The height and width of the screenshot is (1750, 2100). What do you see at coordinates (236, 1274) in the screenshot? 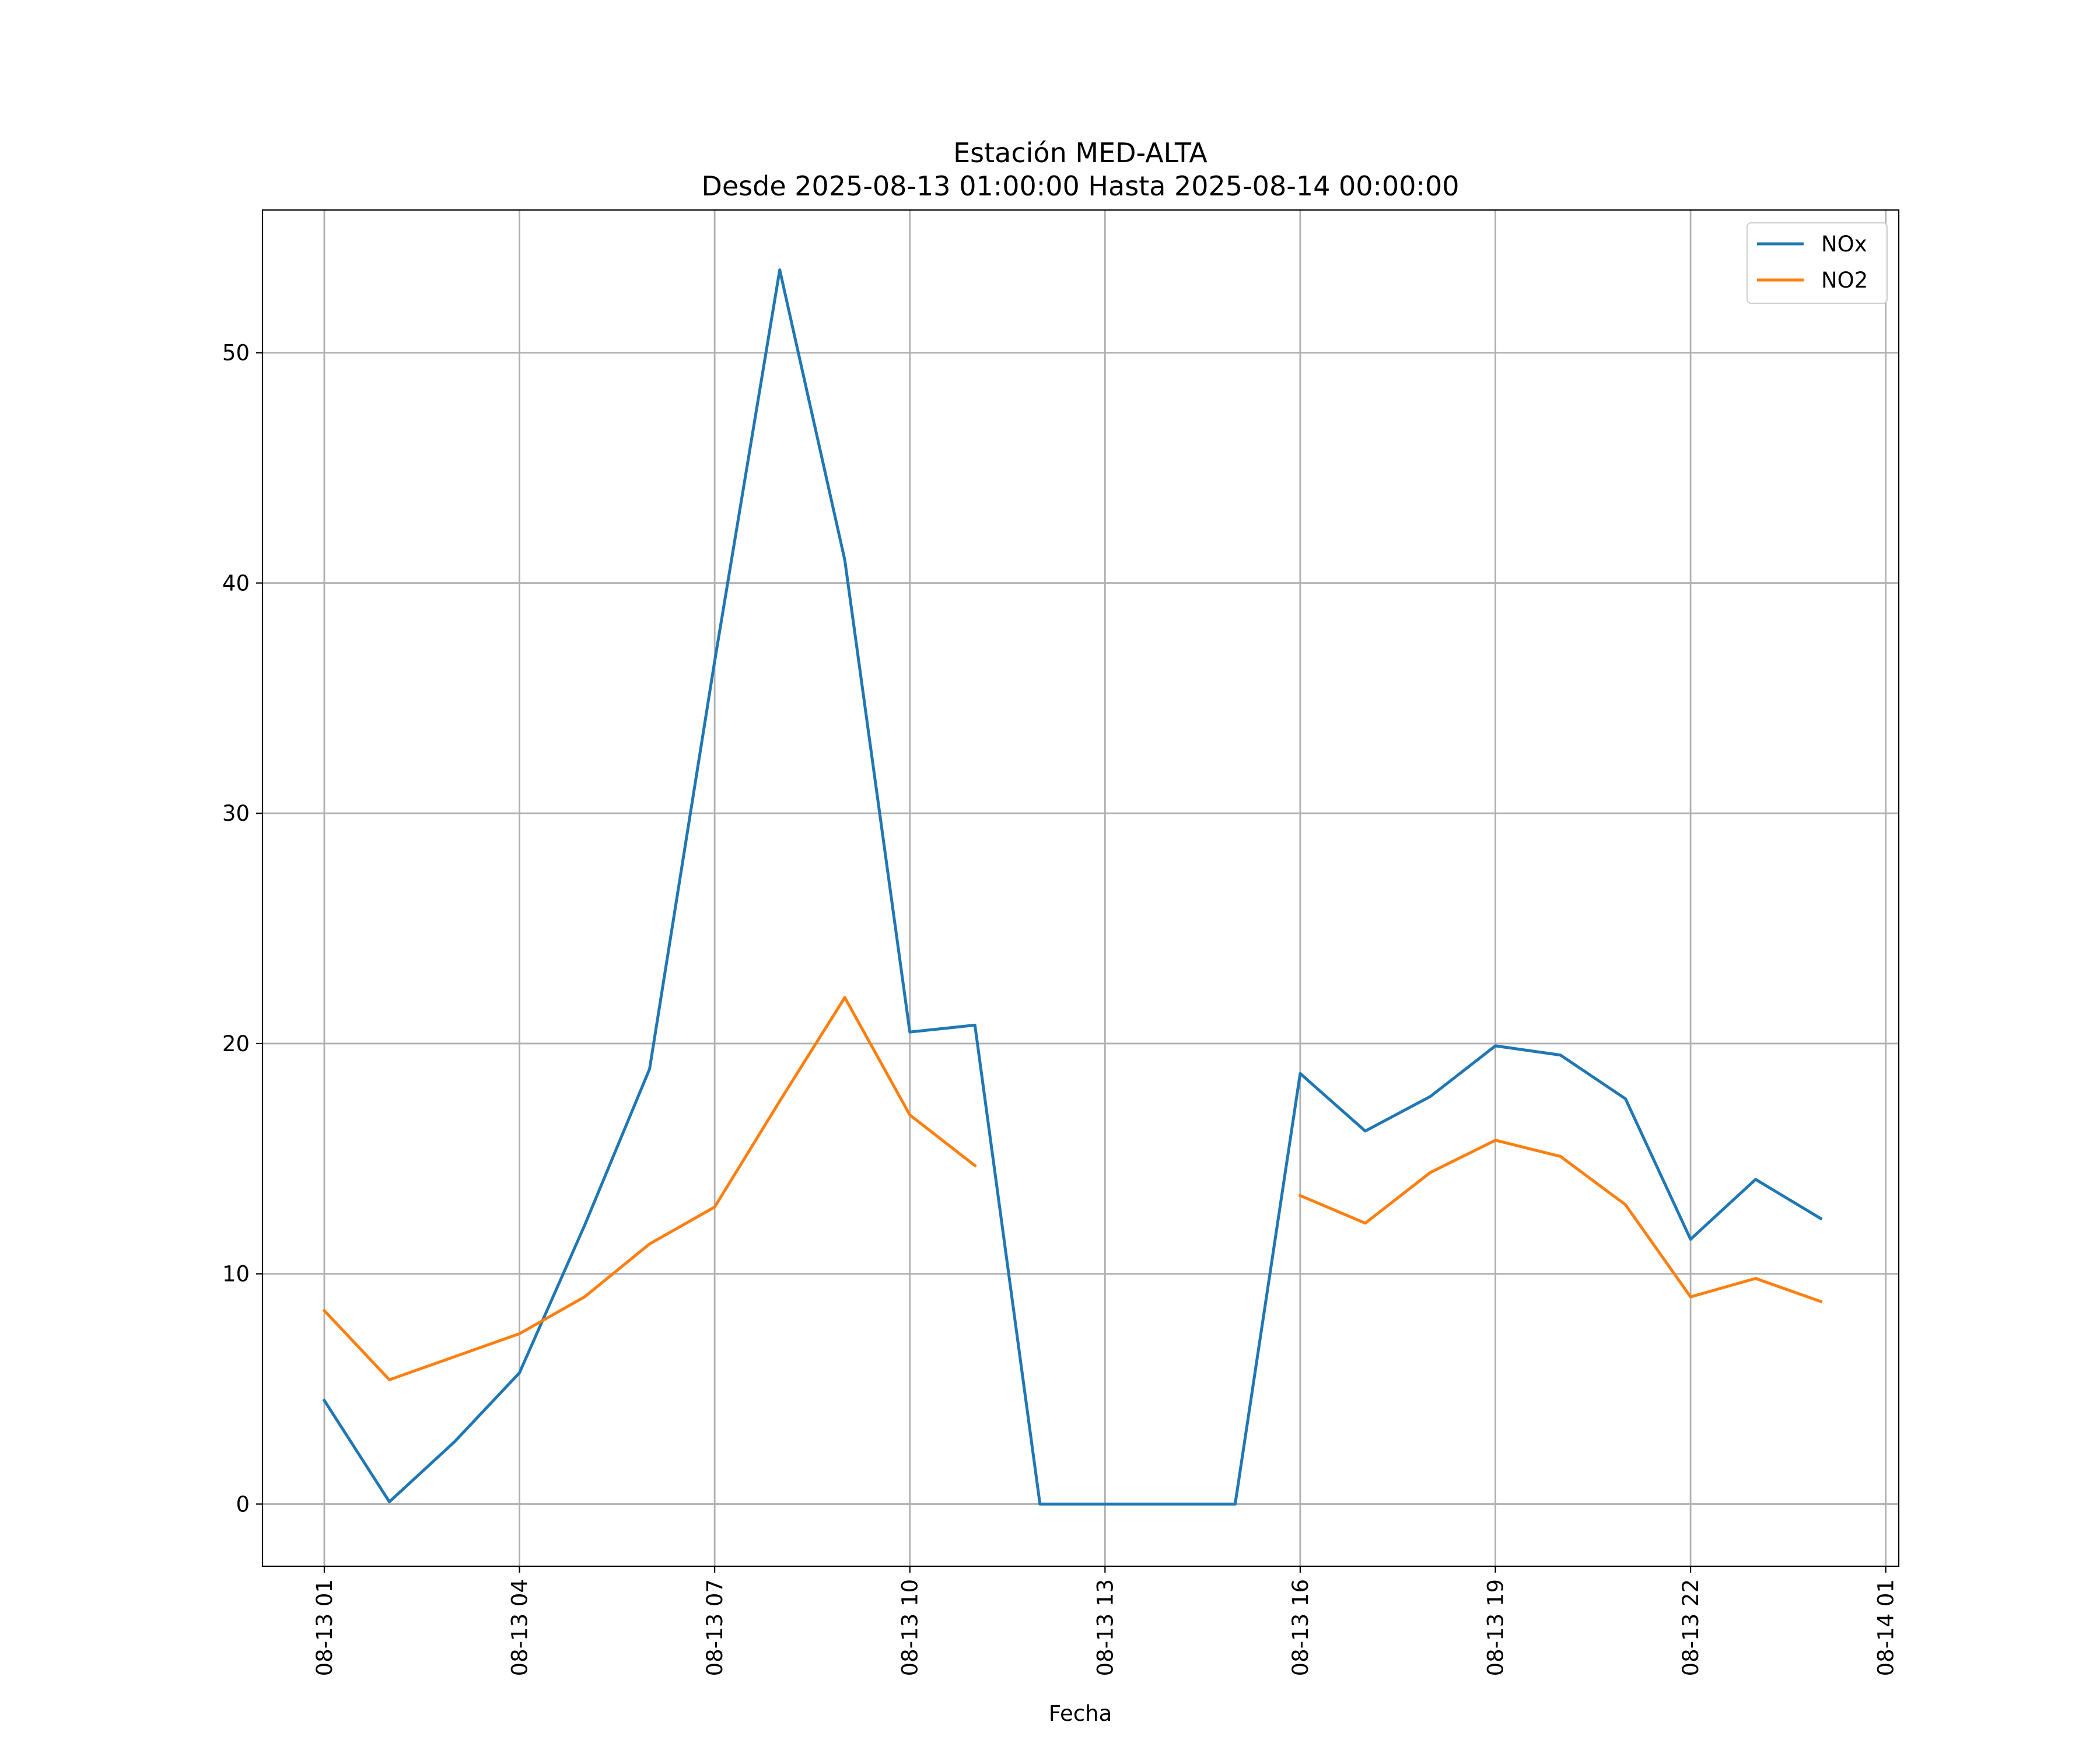
I see `y-tick-label: 10` at bounding box center [236, 1274].